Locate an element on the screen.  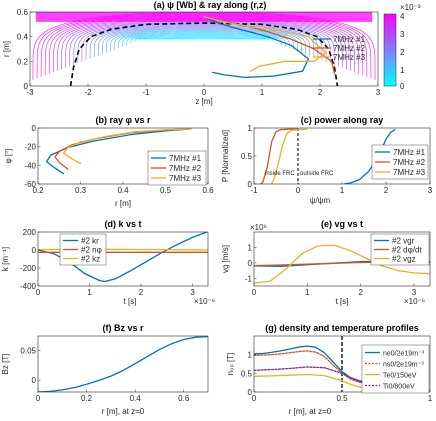
panel-b-legend-label-1: 7MHz #1 is located at coordinates (185, 158).